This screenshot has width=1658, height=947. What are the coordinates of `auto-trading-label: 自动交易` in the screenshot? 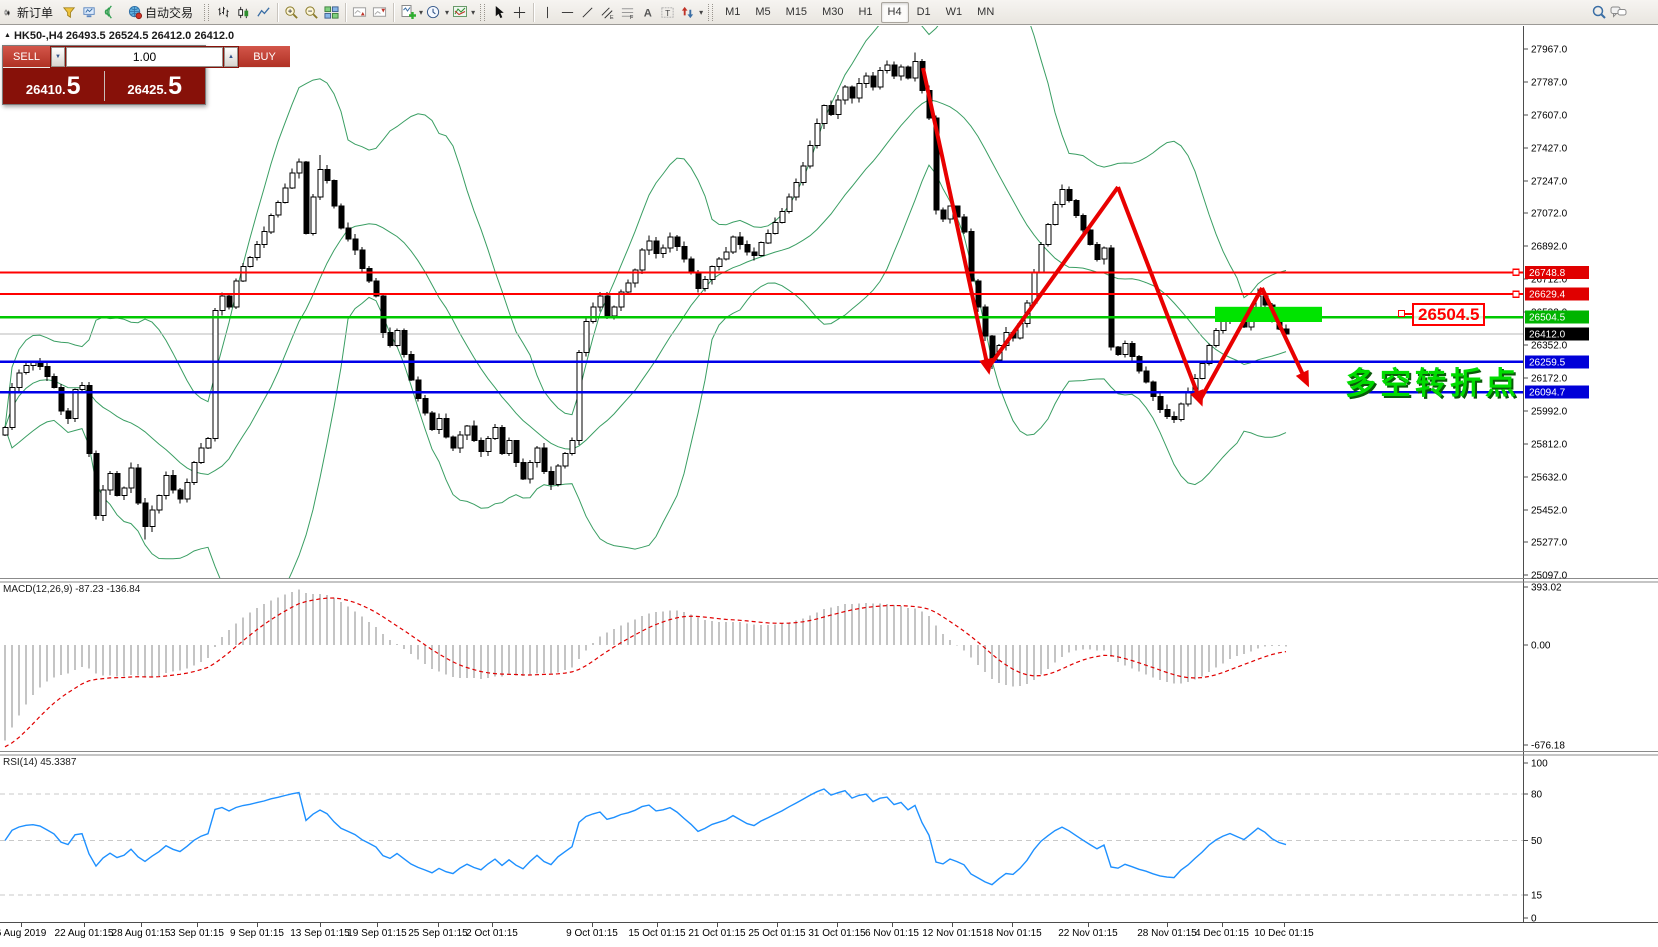 It's located at (169, 12).